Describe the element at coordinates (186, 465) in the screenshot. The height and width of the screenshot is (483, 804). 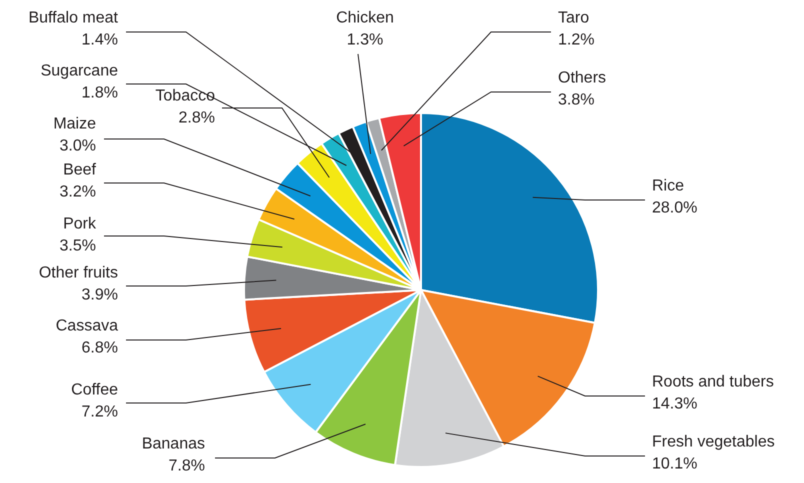
I see `data-label: 7.8%` at that location.